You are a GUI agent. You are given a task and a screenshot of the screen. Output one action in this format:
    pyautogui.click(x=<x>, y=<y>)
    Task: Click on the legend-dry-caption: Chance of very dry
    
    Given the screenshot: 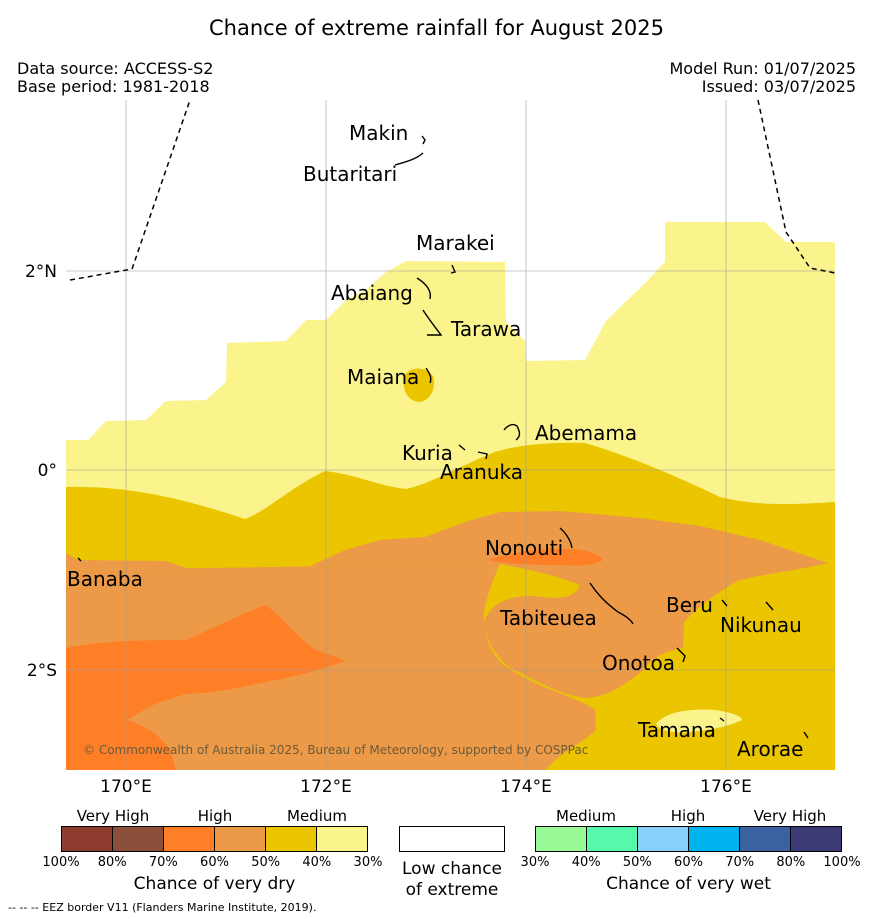 What is the action you would take?
    pyautogui.click(x=214, y=884)
    